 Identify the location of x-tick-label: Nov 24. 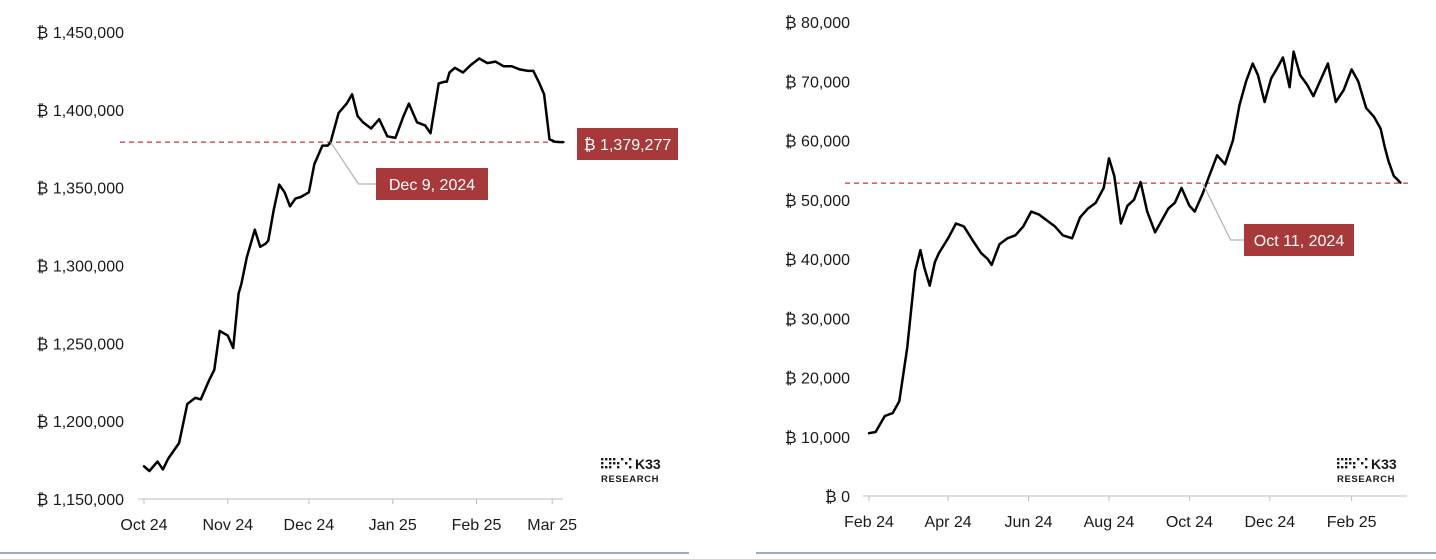
(227, 525).